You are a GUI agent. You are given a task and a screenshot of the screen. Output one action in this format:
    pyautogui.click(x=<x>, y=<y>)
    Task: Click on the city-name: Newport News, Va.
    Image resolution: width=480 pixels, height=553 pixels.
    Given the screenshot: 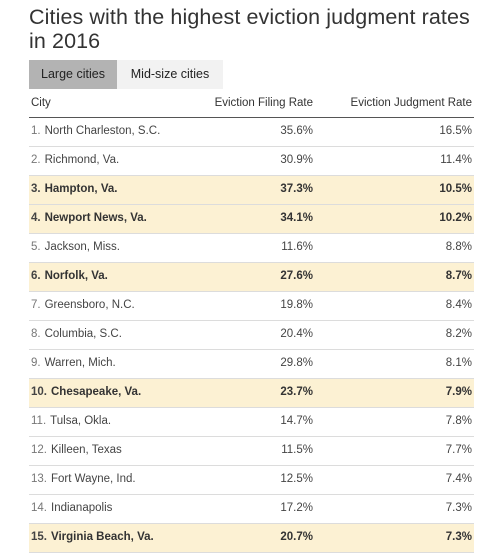 What is the action you would take?
    pyautogui.click(x=95, y=218)
    